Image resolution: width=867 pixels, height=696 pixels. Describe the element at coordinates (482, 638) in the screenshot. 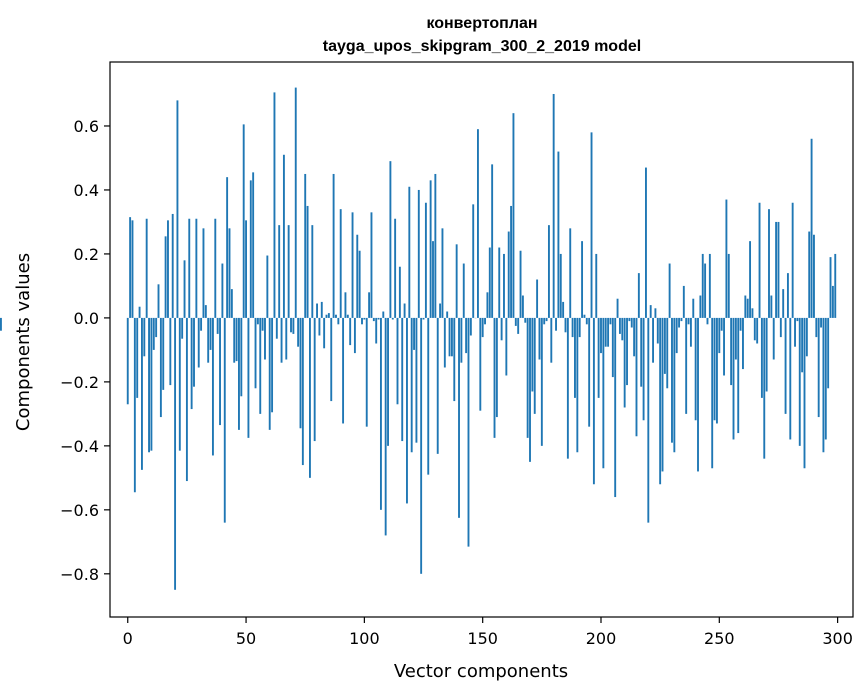

I see `x-tick-label: 150` at that location.